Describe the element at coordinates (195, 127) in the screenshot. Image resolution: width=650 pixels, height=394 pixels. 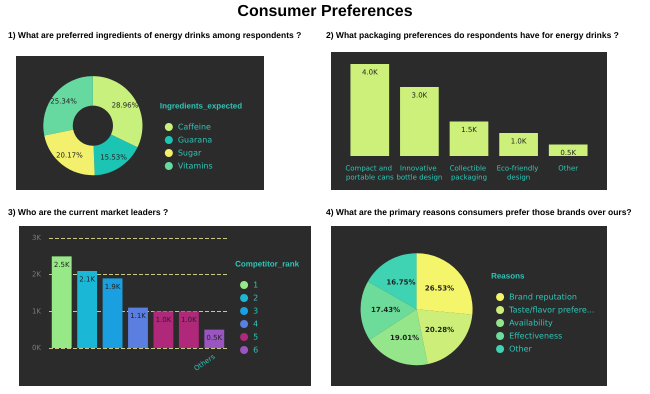
I see `legend-label: Caffeine` at that location.